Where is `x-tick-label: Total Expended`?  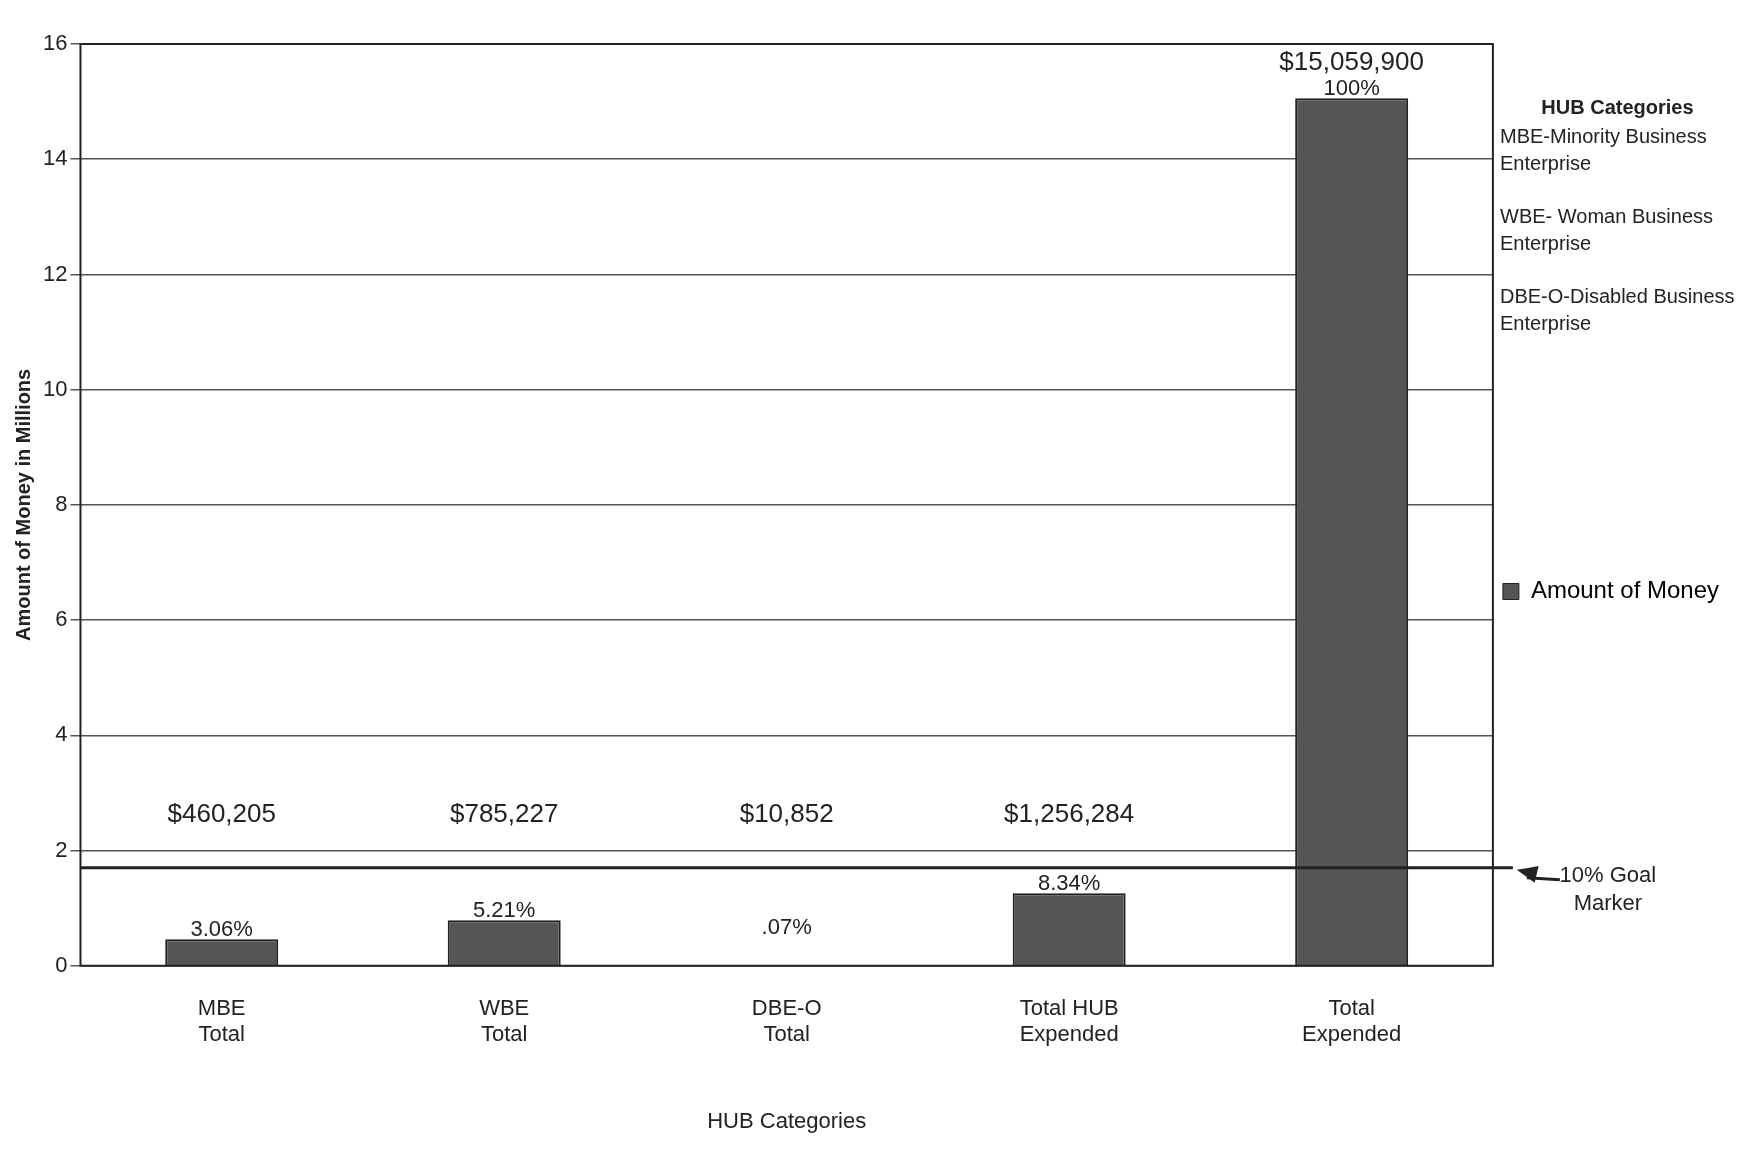
x-tick-label: Total Expended is located at coordinates (1352, 1021).